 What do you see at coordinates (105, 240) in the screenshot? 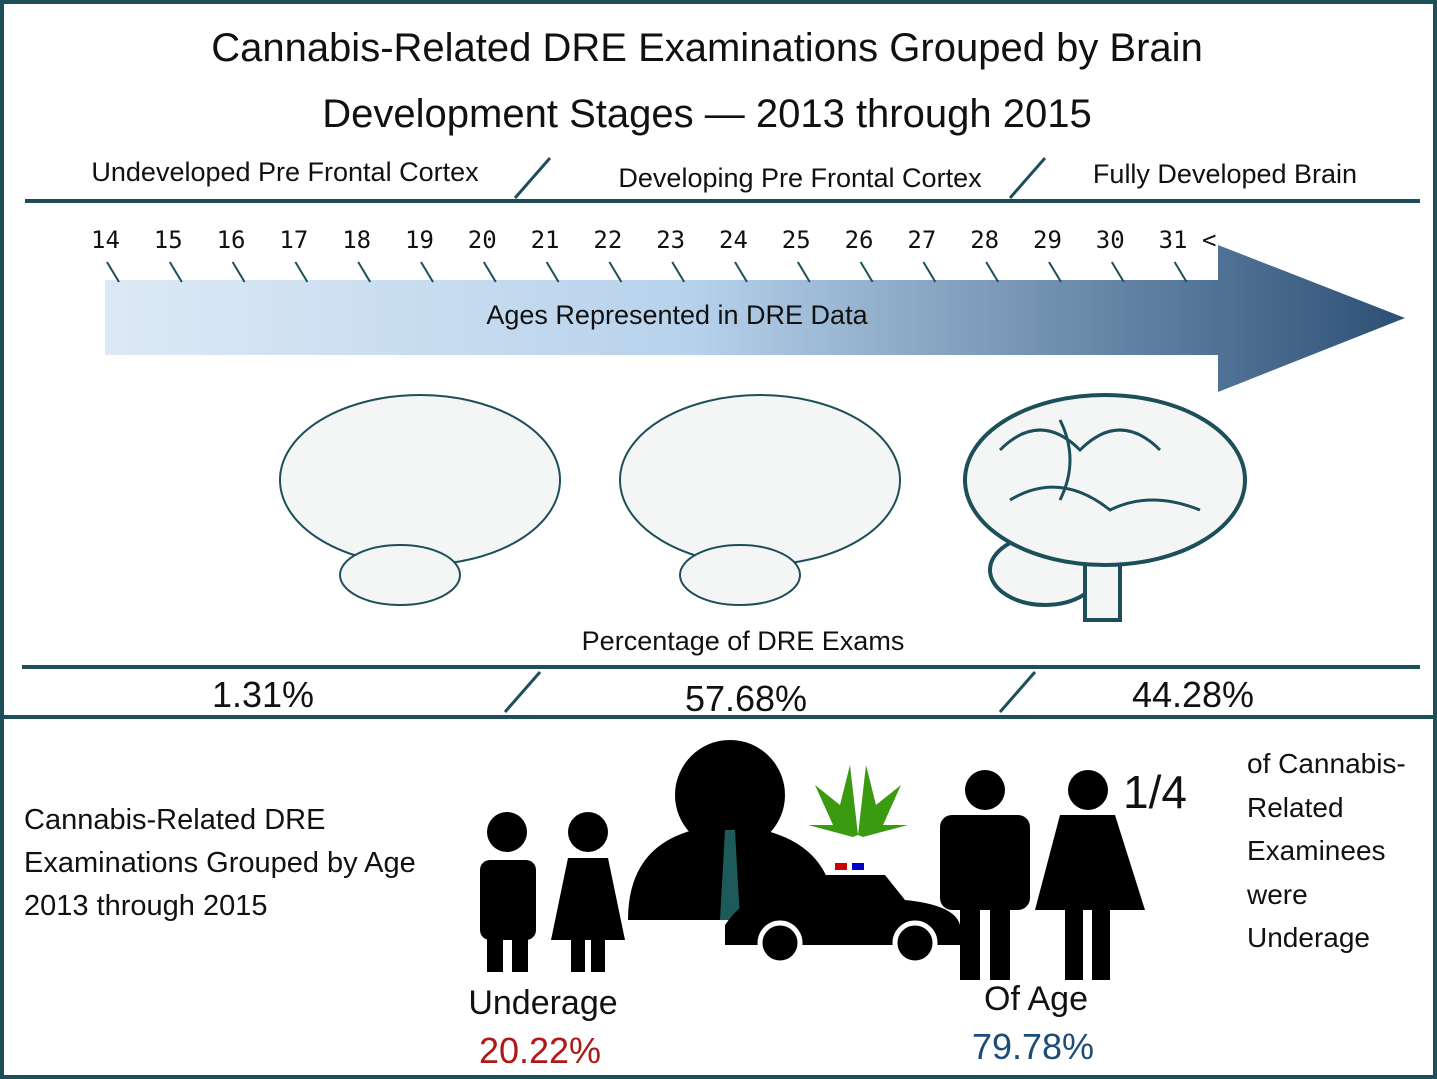
I see `age-label: 14` at bounding box center [105, 240].